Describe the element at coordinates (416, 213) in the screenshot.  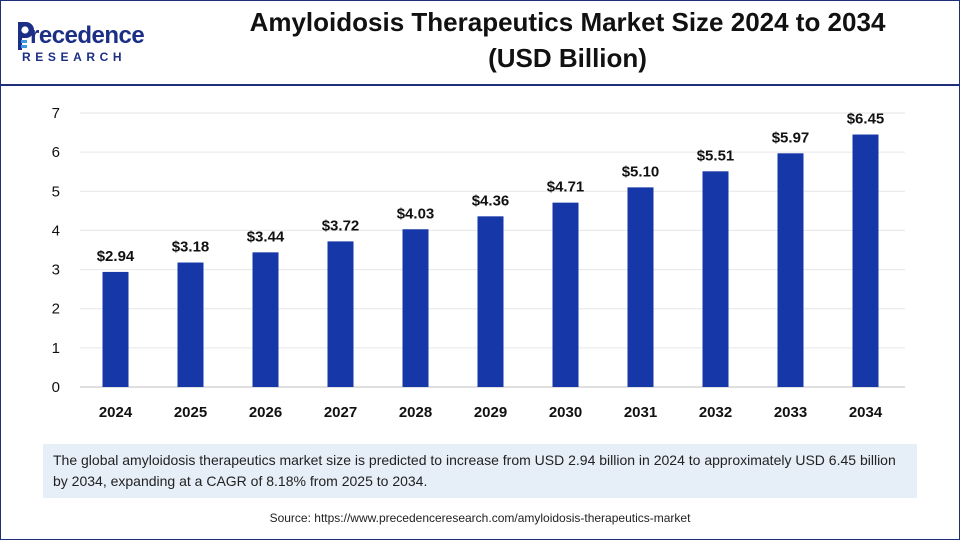
I see `bar-value-label: $4.03` at that location.